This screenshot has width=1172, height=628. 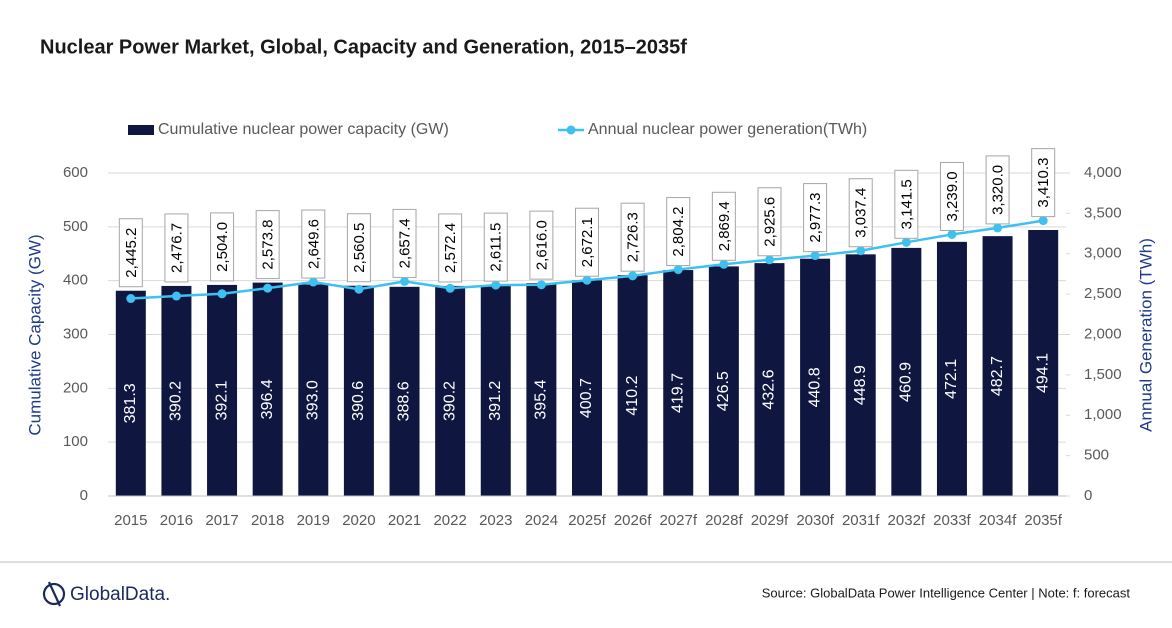 What do you see at coordinates (75, 441) in the screenshot?
I see `y-tick-label: 100` at bounding box center [75, 441].